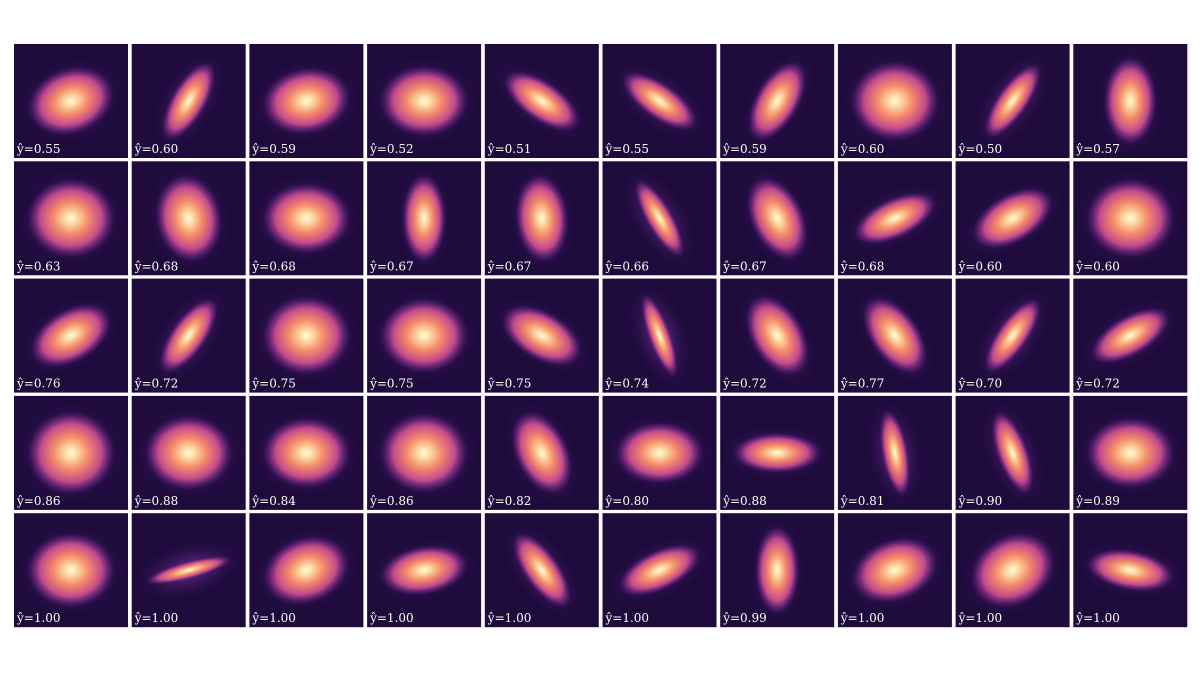  I want to click on prediction-label: ŷ=0.77, so click(862, 384).